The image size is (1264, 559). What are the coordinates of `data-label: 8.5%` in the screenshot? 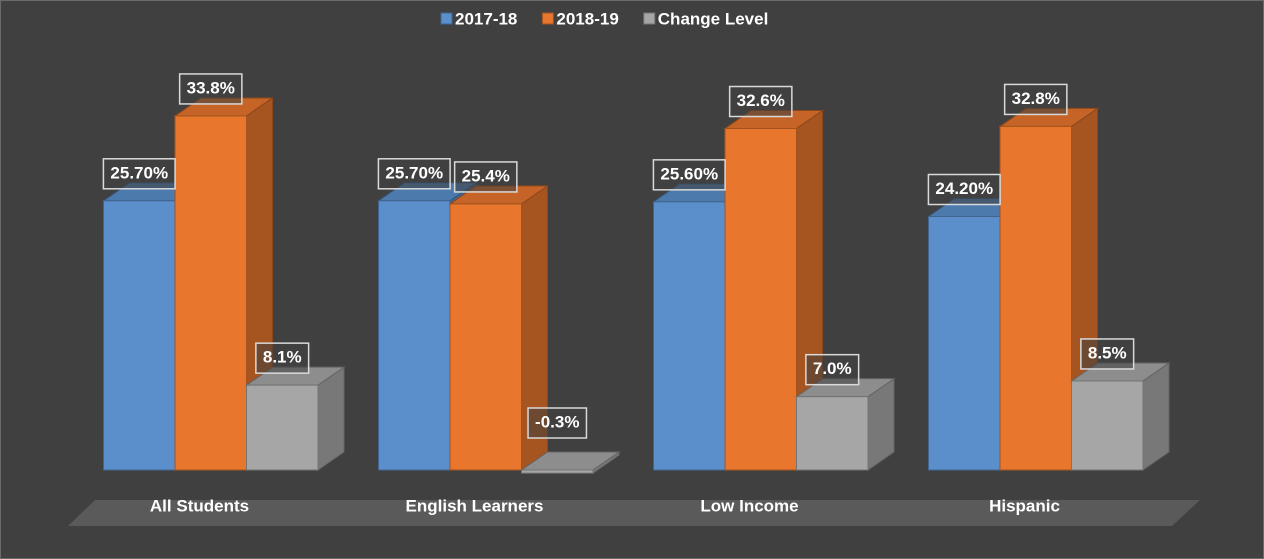 It's located at (1107, 354).